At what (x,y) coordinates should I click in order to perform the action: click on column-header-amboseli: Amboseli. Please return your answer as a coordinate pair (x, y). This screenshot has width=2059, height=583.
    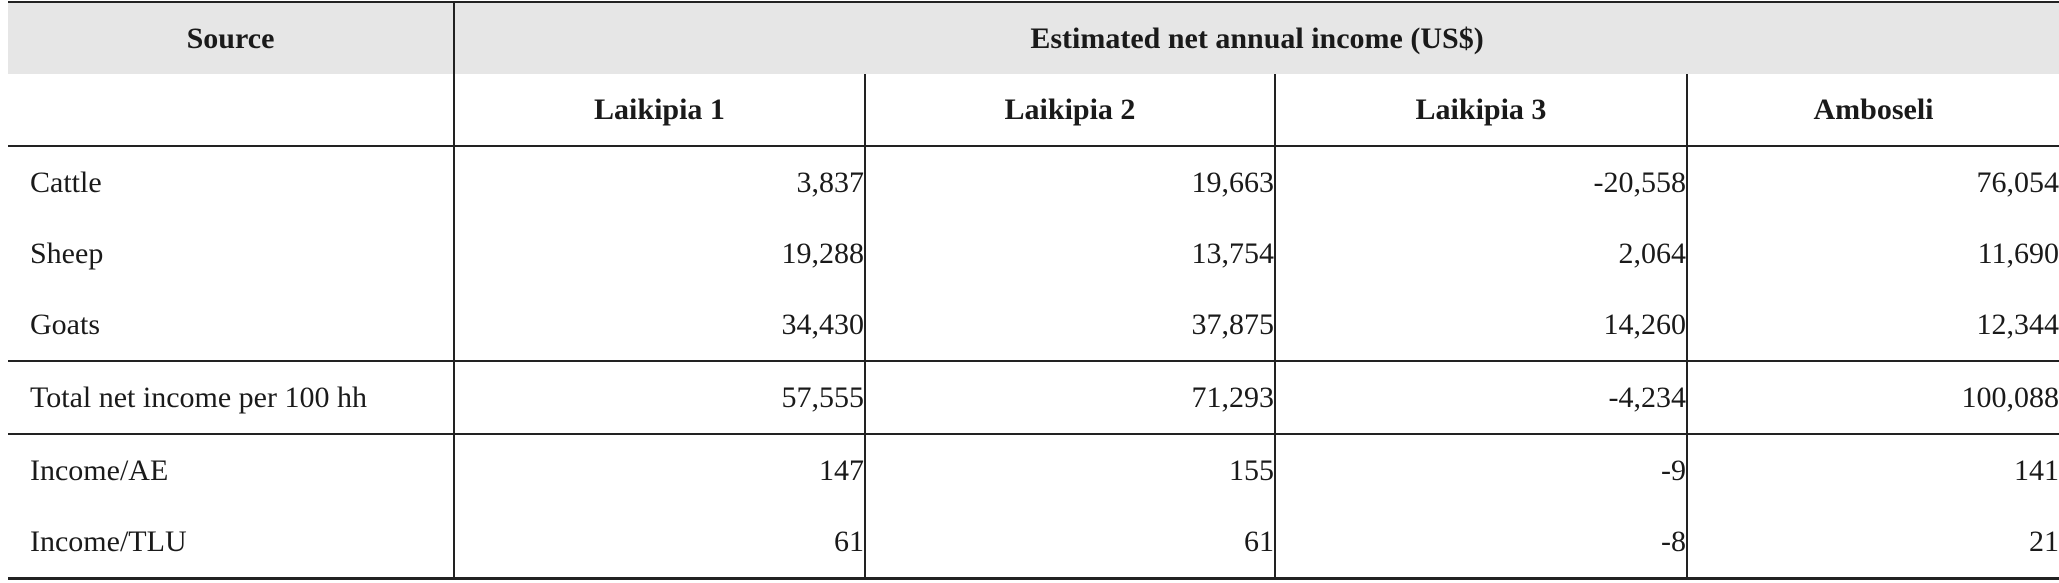
    Looking at the image, I should click on (1872, 110).